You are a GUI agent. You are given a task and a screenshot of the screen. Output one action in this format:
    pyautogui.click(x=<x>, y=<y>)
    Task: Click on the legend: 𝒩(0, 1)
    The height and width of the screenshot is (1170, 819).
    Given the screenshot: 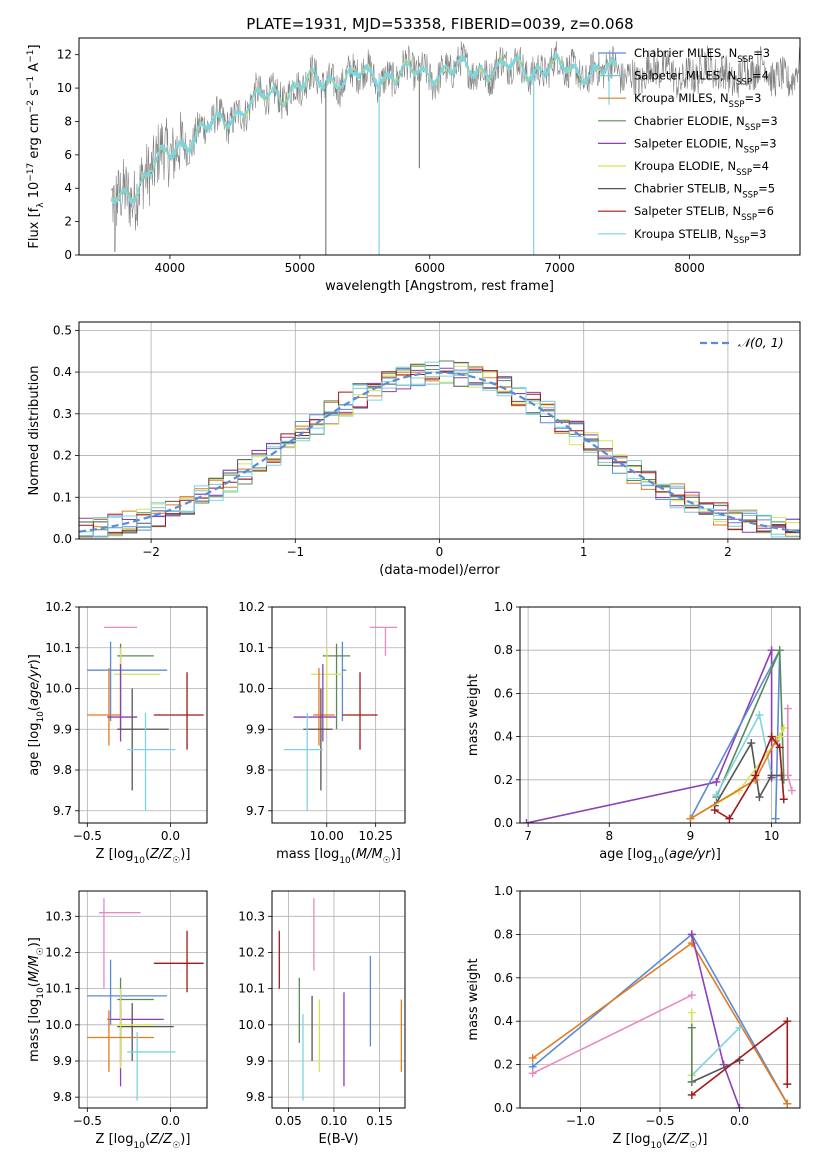 What is the action you would take?
    pyautogui.click(x=742, y=342)
    